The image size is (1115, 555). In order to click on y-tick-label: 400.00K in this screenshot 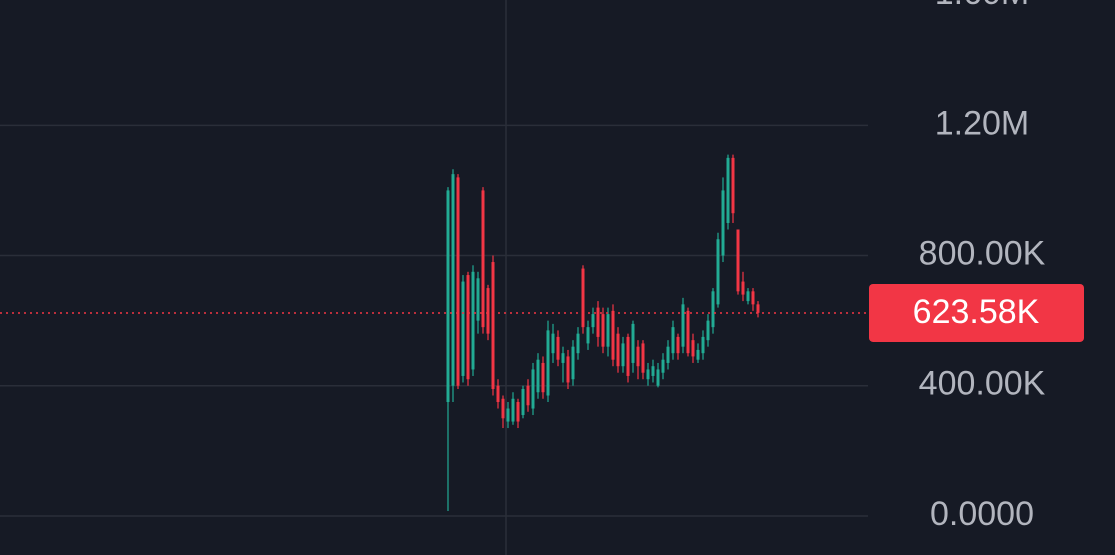, I will do `click(982, 384)`.